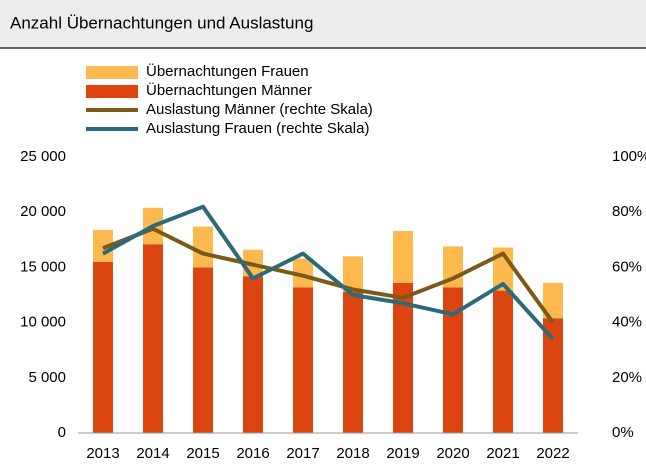 The width and height of the screenshot is (646, 465). Describe the element at coordinates (257, 128) in the screenshot. I see `legend-label: Auslastung Frauen (rechte Skala)` at that location.